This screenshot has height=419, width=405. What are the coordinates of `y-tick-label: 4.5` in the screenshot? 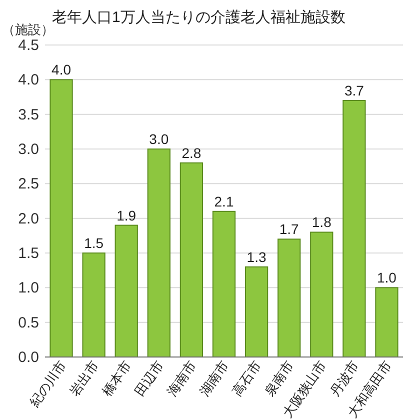 It's located at (28, 45).